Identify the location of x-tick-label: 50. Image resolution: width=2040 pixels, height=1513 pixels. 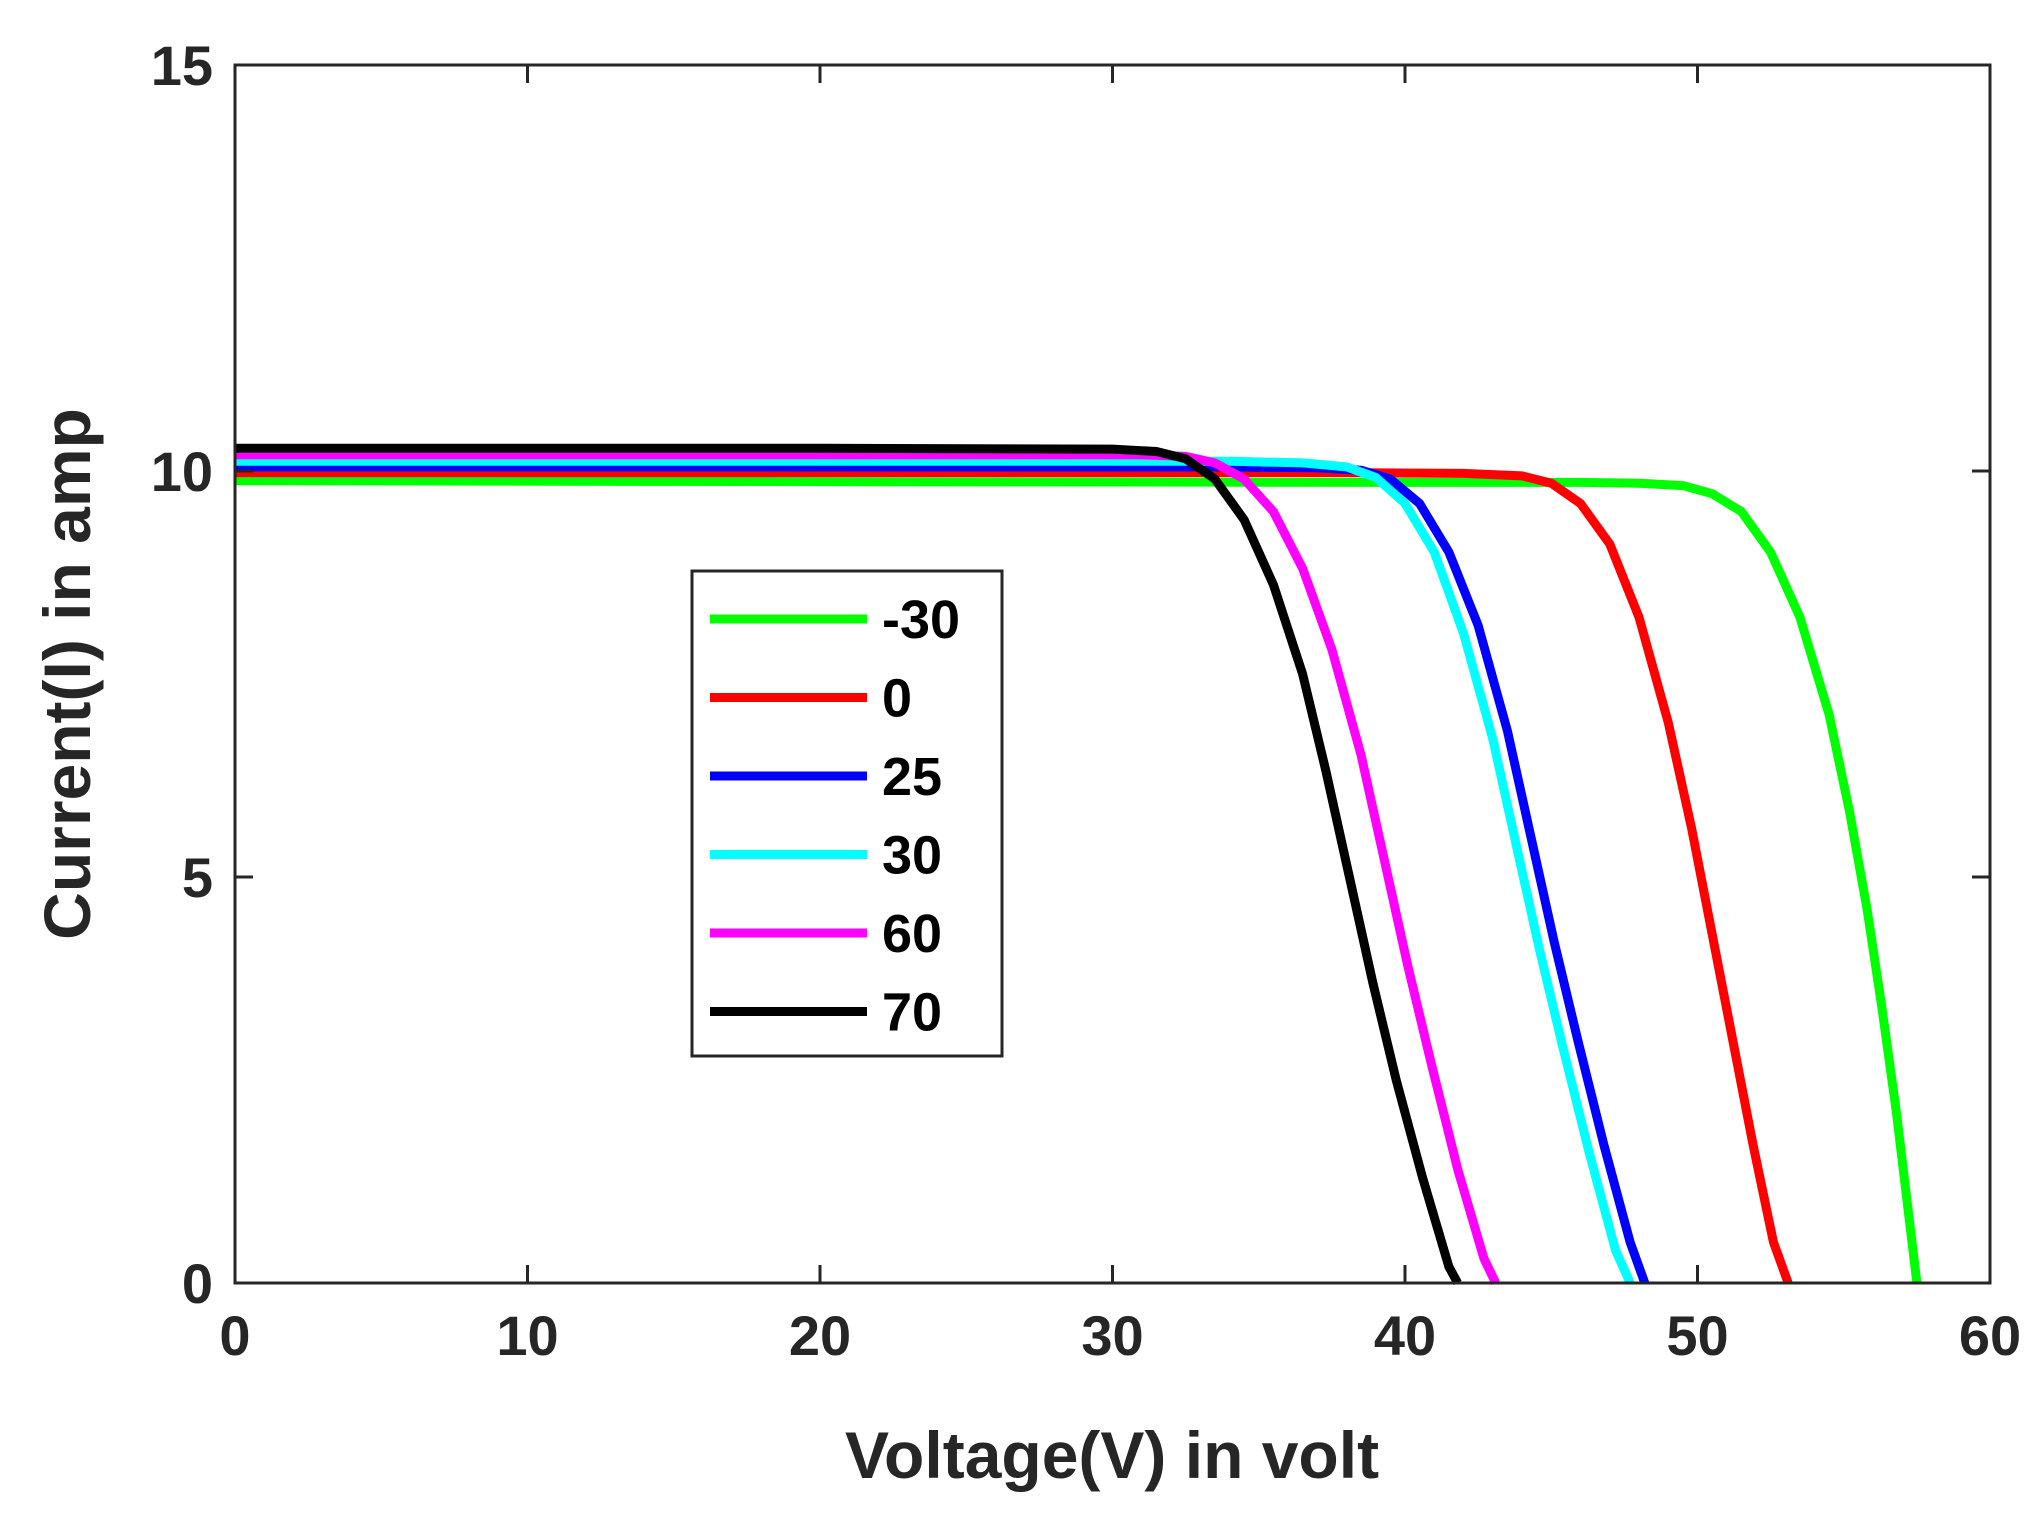
(1697, 1335).